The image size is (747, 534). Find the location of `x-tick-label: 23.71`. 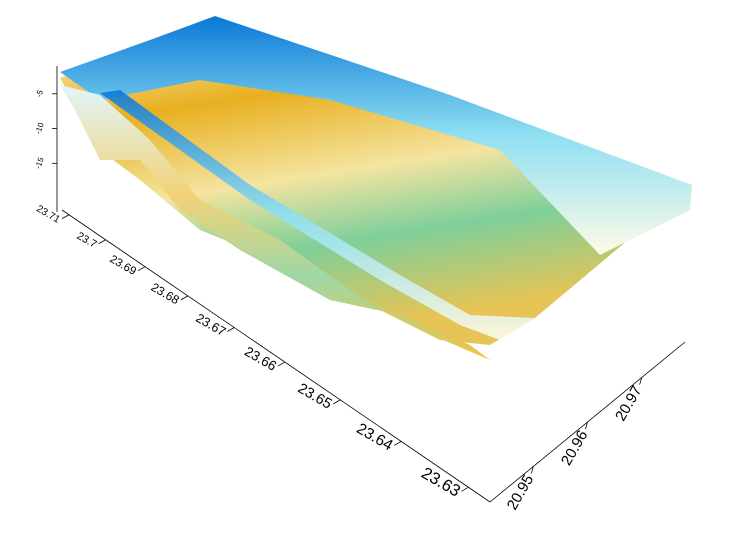

x-tick-label: 23.71 is located at coordinates (48, 215).